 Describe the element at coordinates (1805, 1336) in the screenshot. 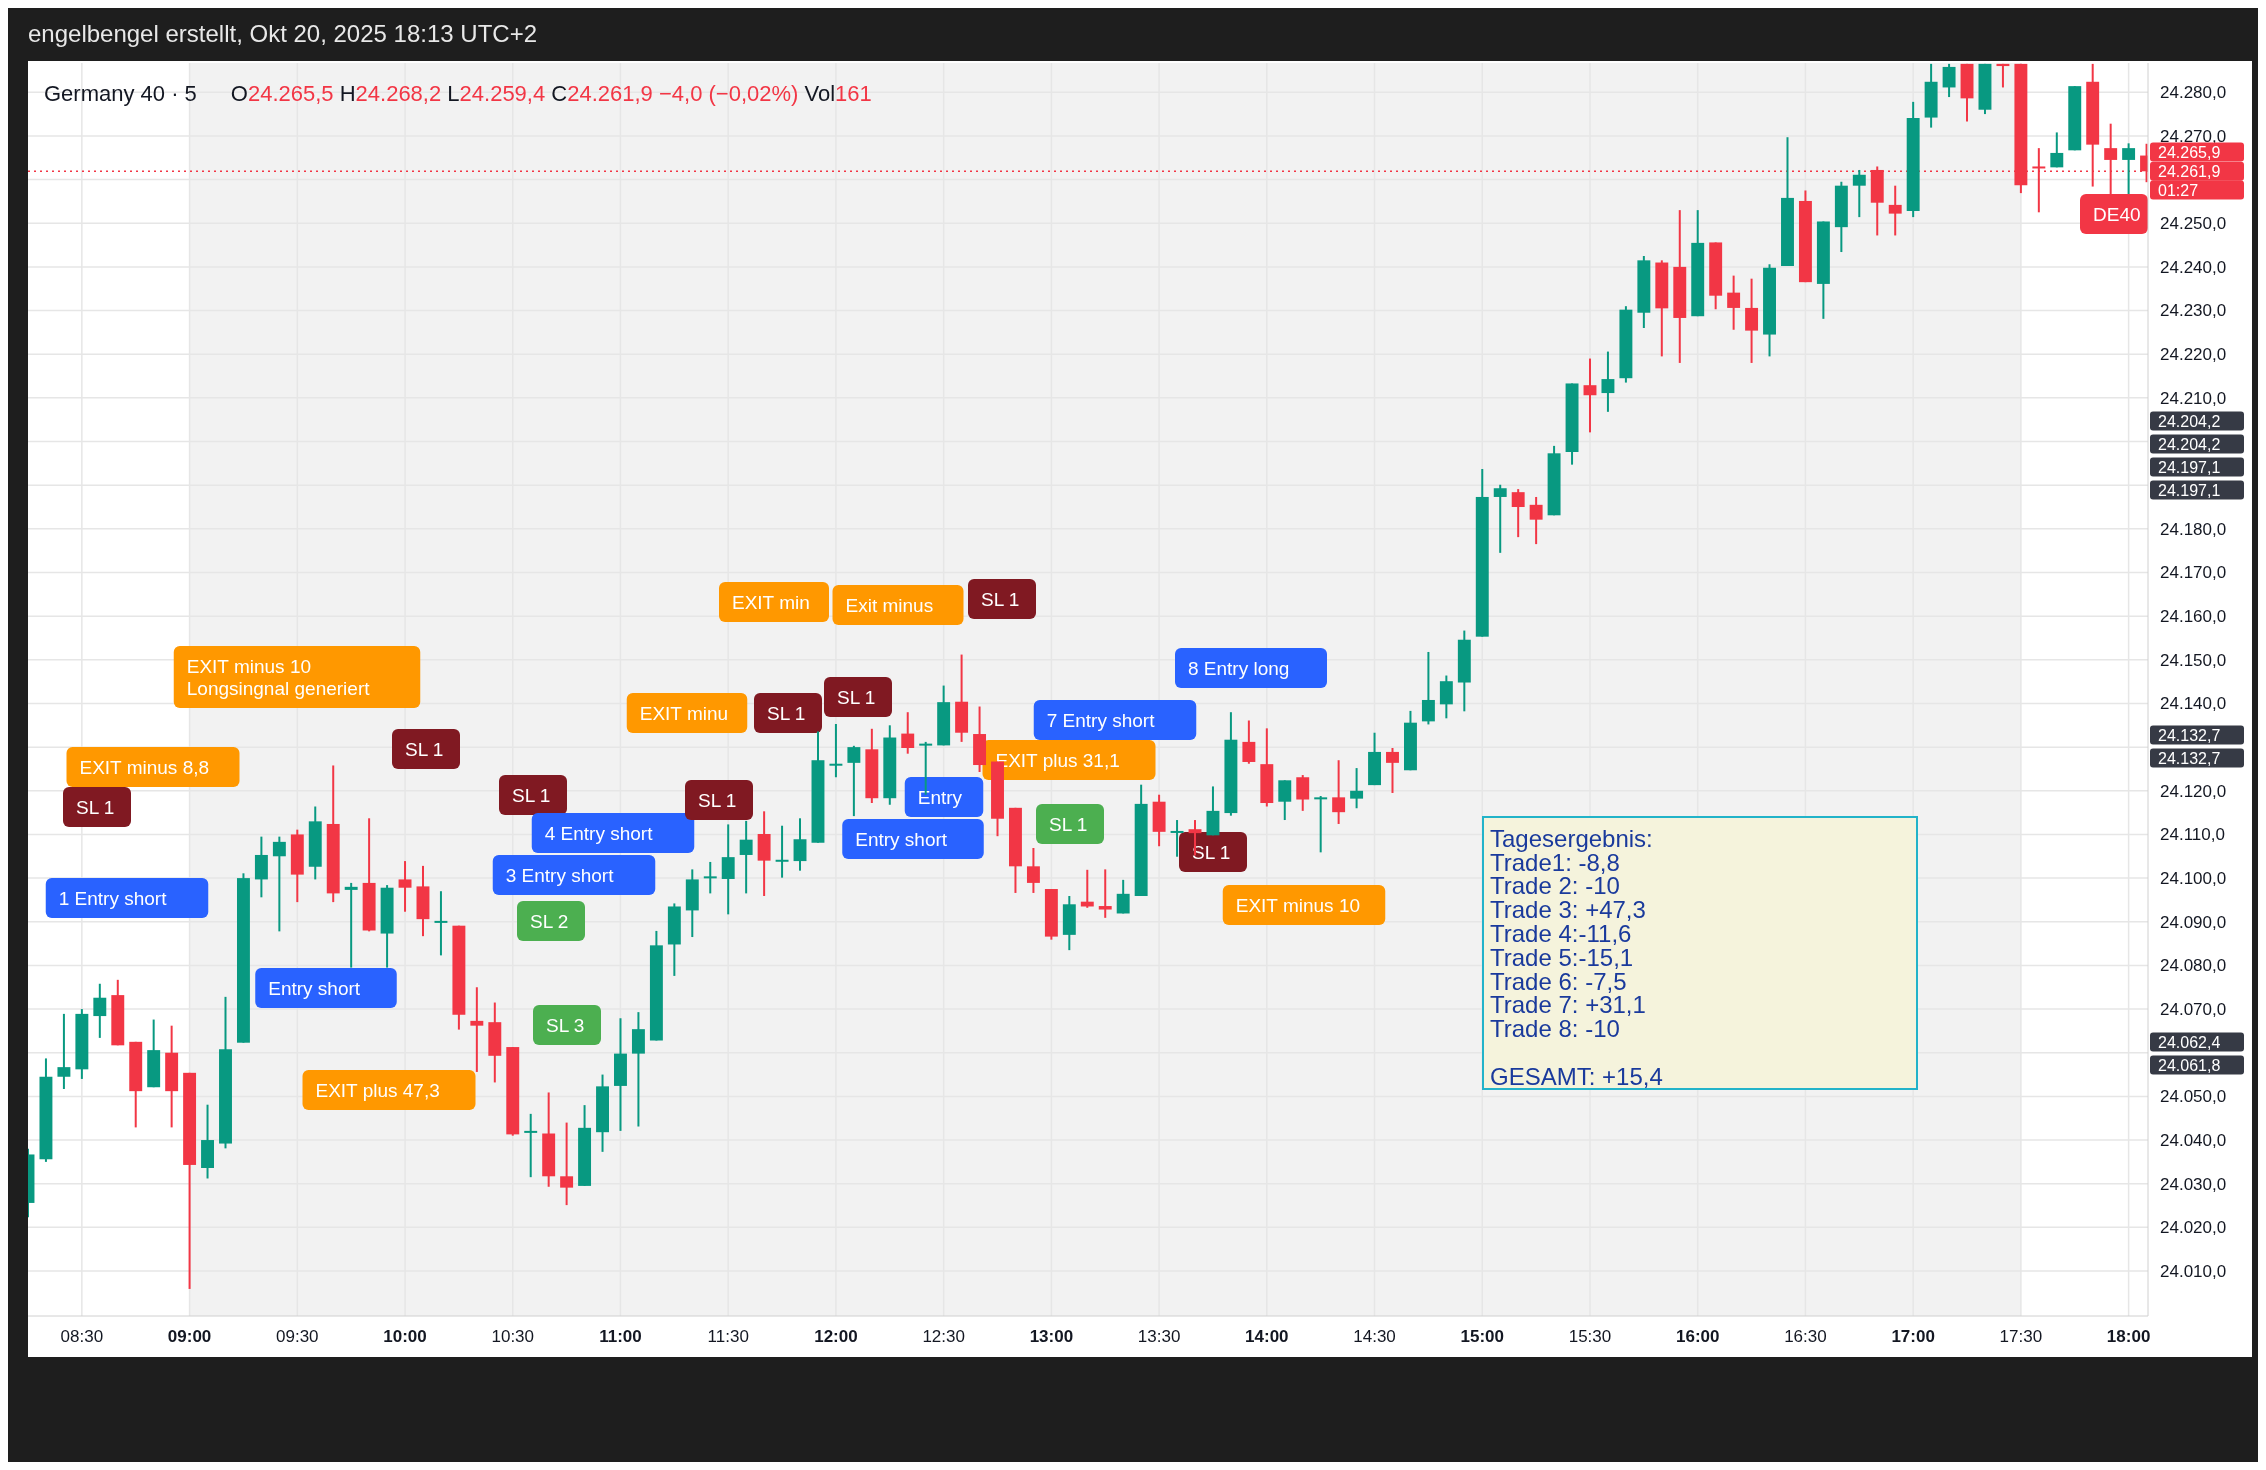

I see `x-tick-label: 16:30` at that location.